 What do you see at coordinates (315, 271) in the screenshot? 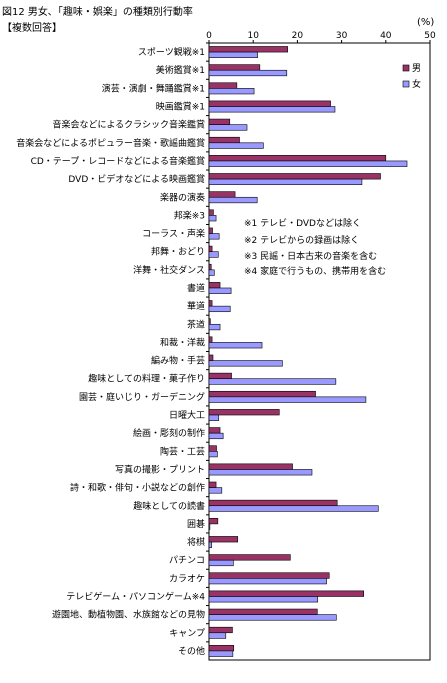
I see `footnote-4: ※4 家庭で行うもの、携帯用を含む` at bounding box center [315, 271].